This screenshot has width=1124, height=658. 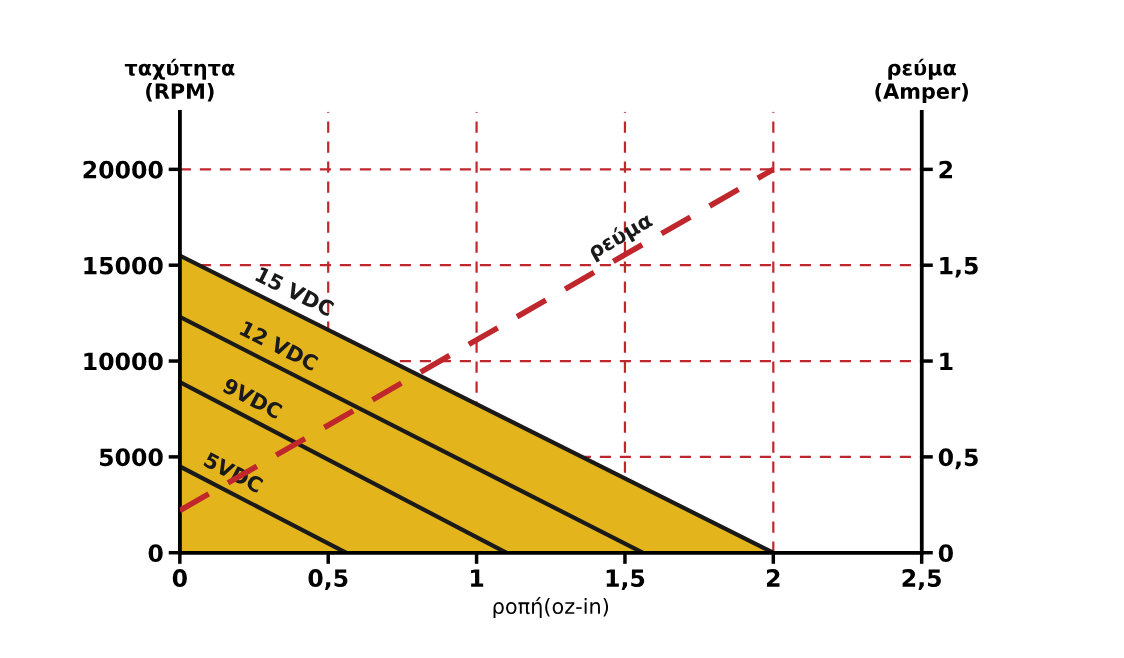 What do you see at coordinates (921, 81) in the screenshot?
I see `y2-axis-title: ρεύμα (Amper)` at bounding box center [921, 81].